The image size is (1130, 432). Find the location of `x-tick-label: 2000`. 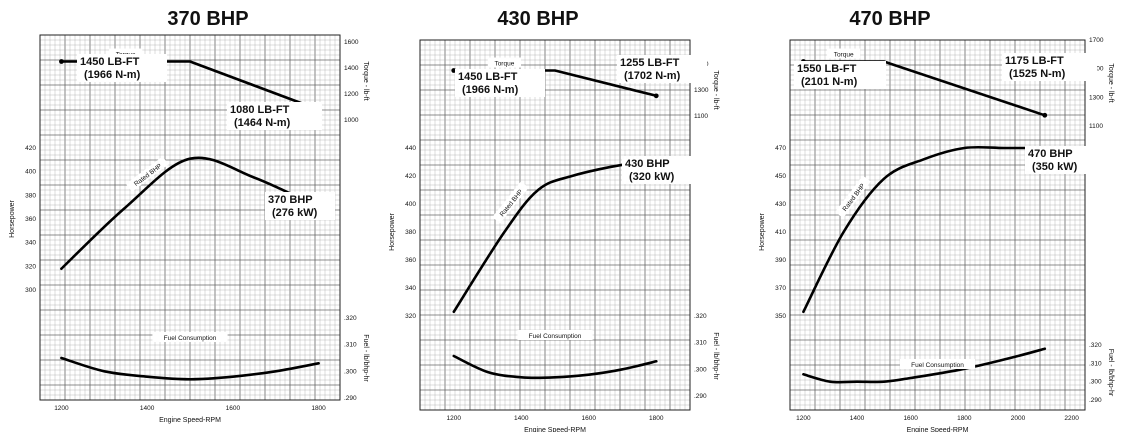

x-tick-label: 2000 is located at coordinates (1018, 418).